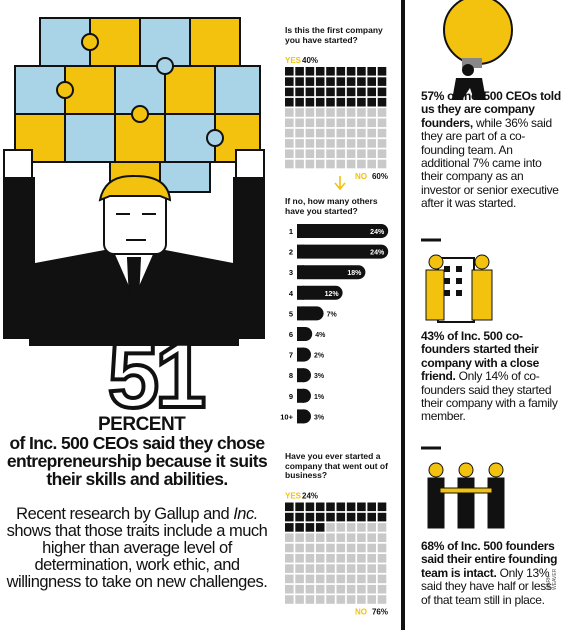 This screenshot has height=630, width=571. What do you see at coordinates (459, 288) in the screenshot?
I see `cofounders-icon` at bounding box center [459, 288].